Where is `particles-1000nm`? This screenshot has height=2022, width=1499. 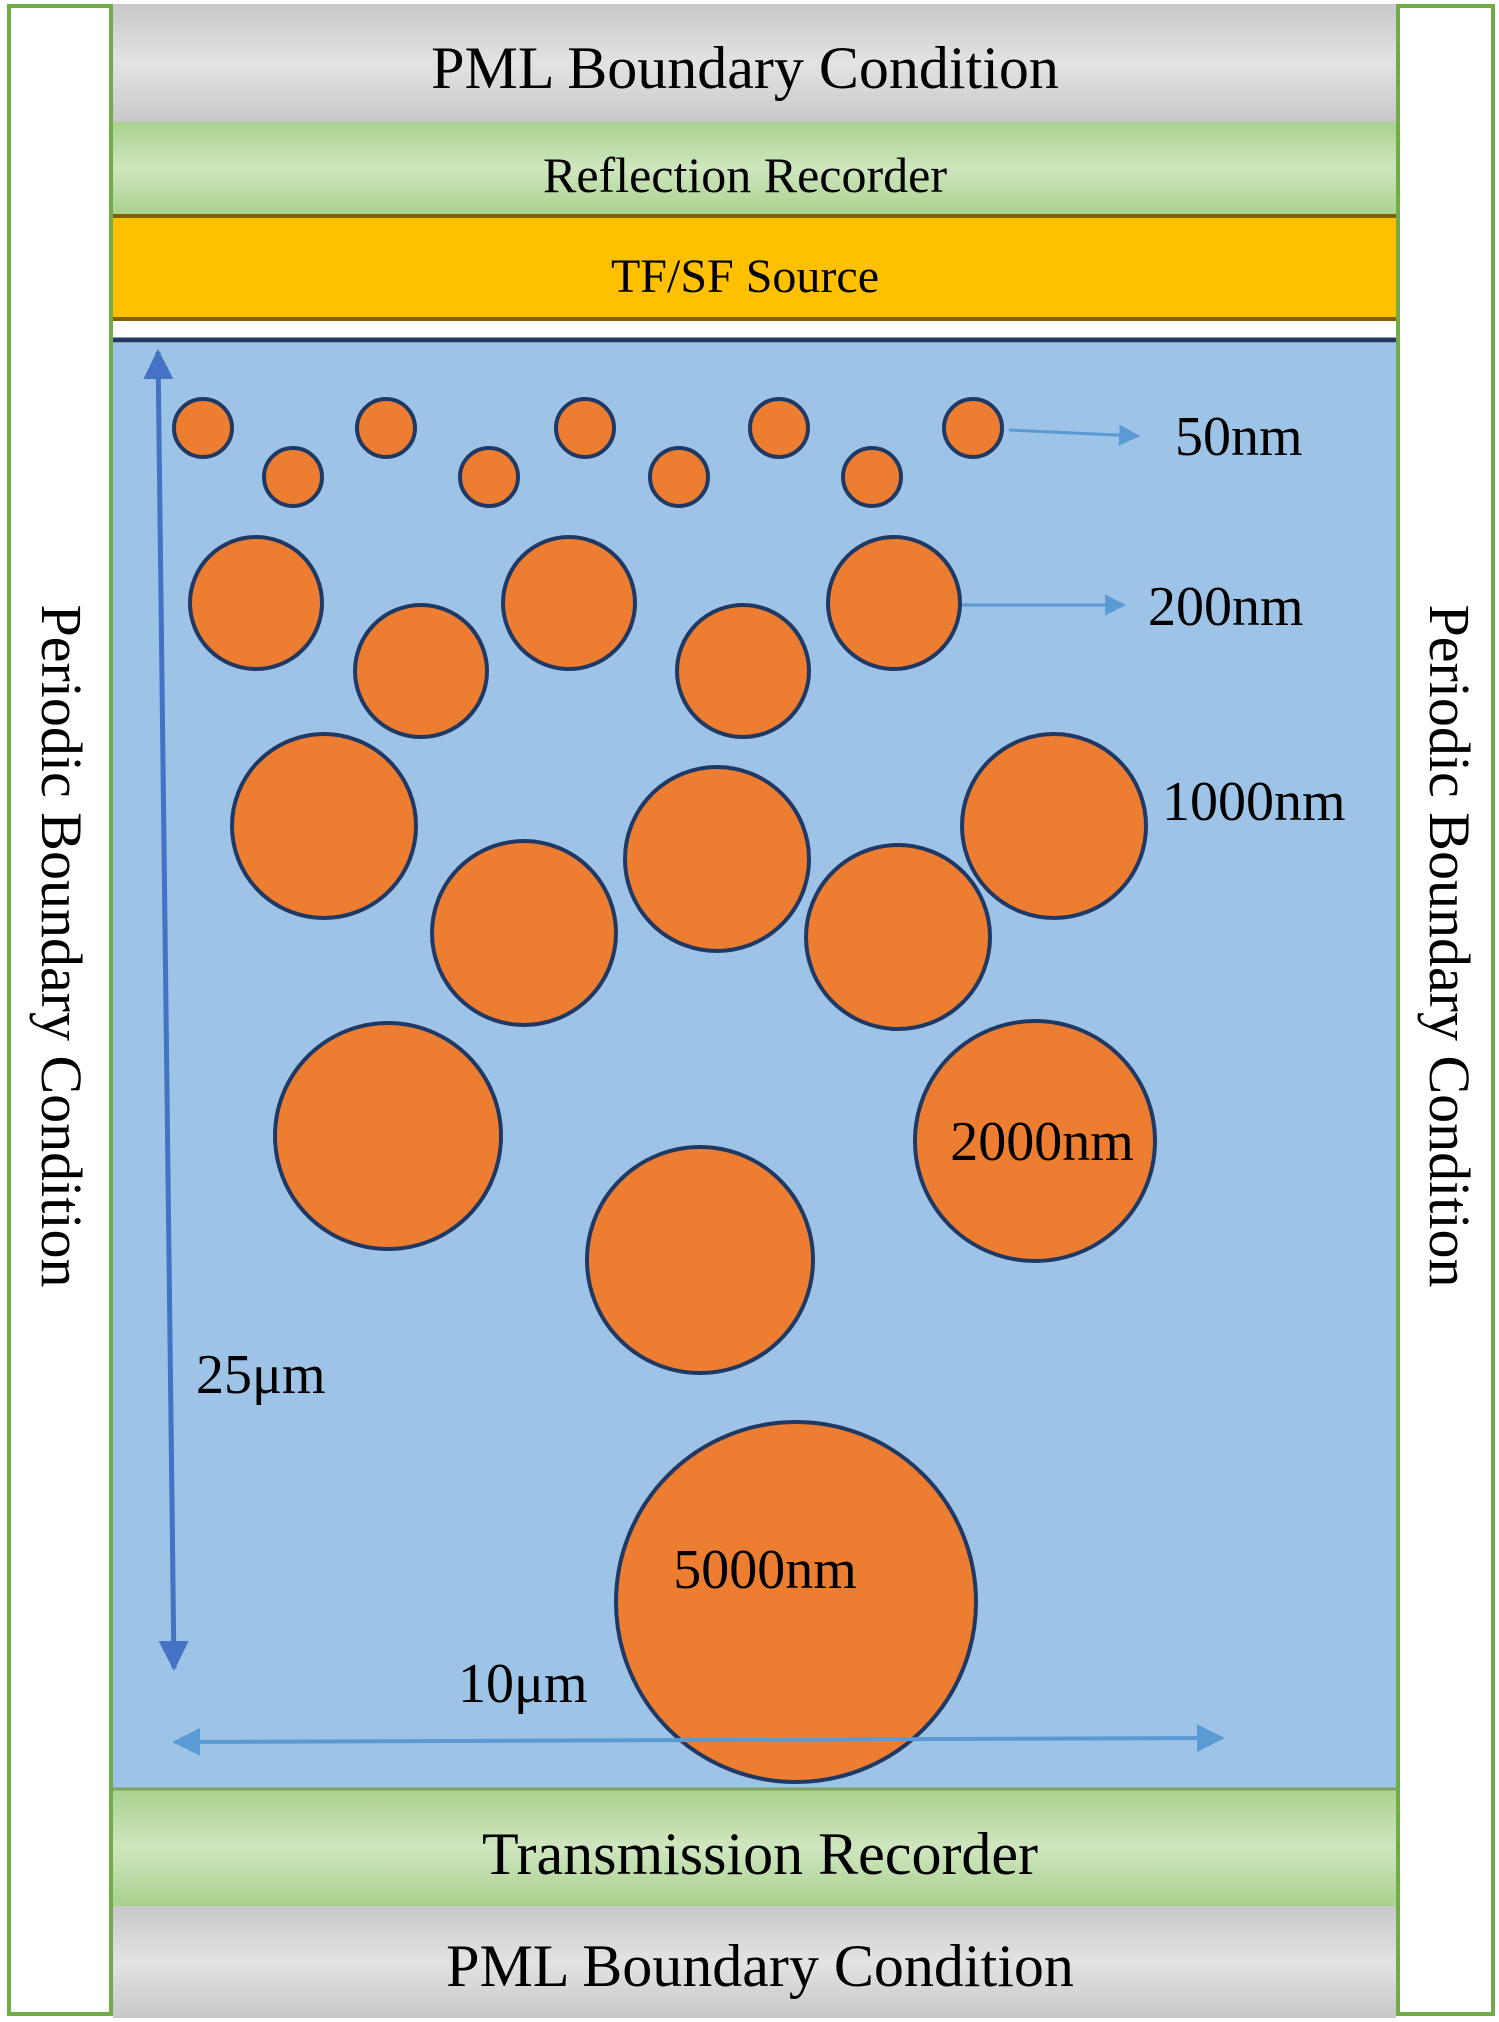
particles-1000nm is located at coordinates (689, 881).